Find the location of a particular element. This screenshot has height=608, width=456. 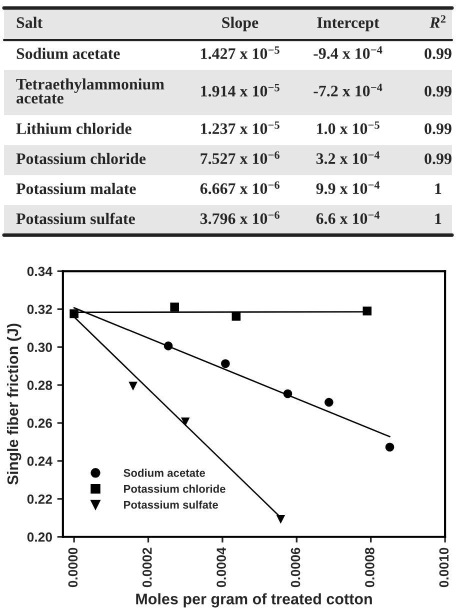

text: 1.914 x 10$^{−5}$ is located at coordinates (240, 90).